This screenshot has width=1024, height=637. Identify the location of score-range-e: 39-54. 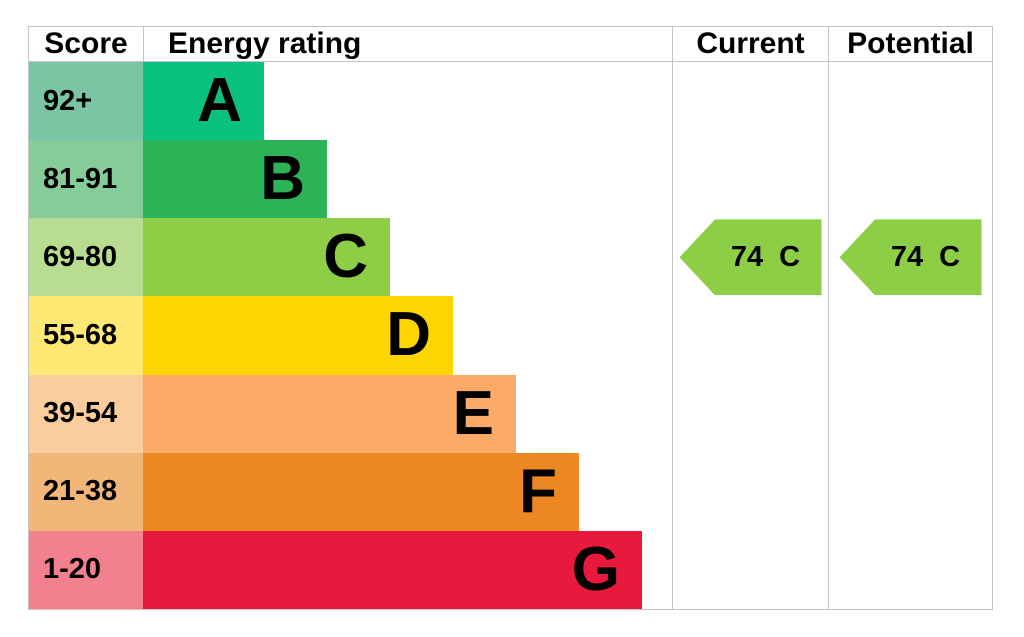
(86, 413).